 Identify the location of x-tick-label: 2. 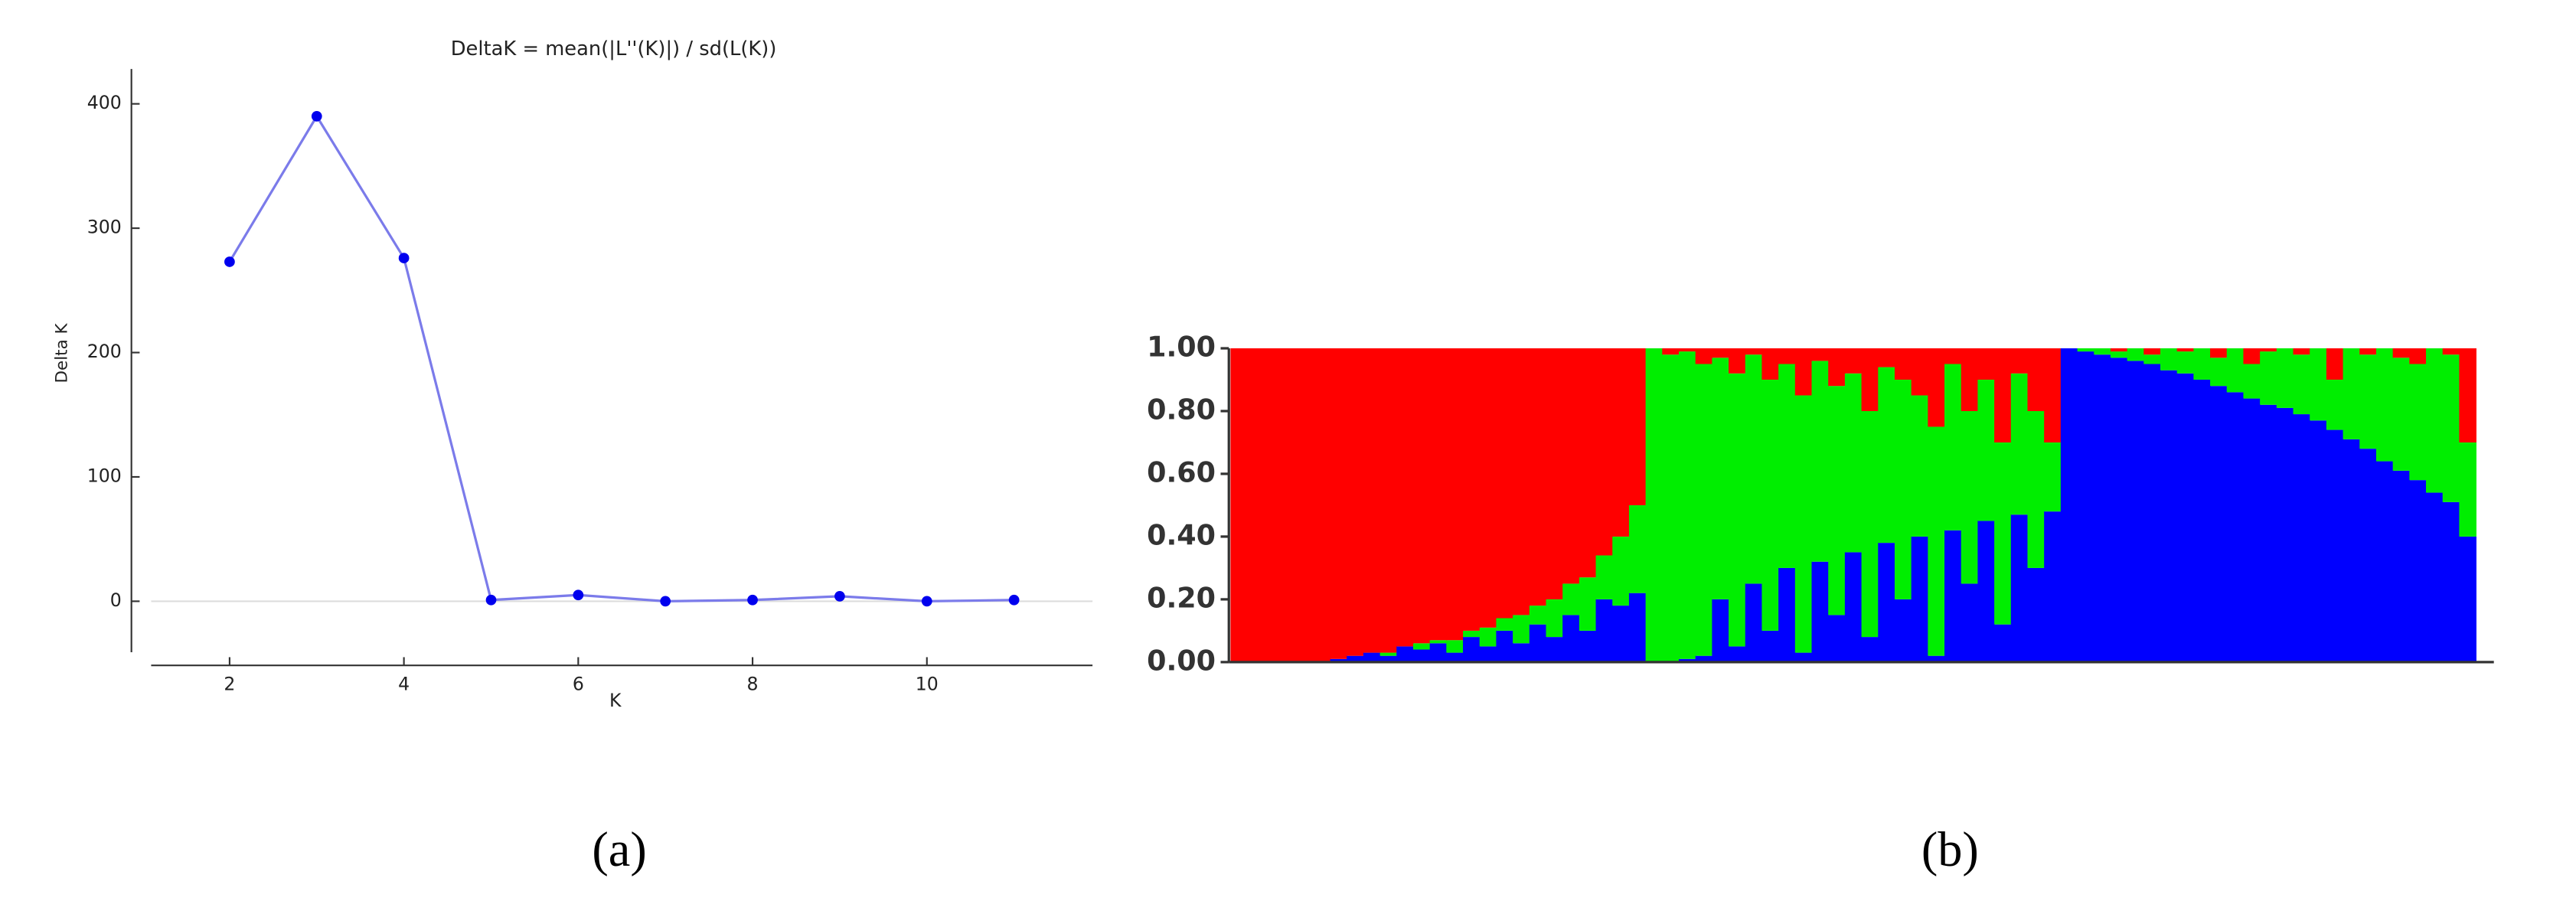
(229, 683).